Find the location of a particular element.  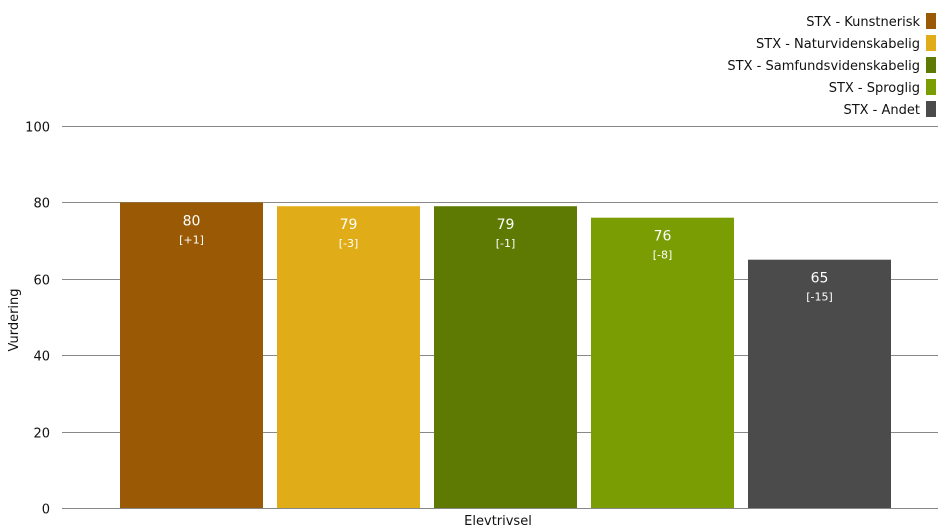

bar-labels: 80 [+1] 79 [-3] 79 [-1] 76 [-8] 65 [-15] is located at coordinates (506, 258).